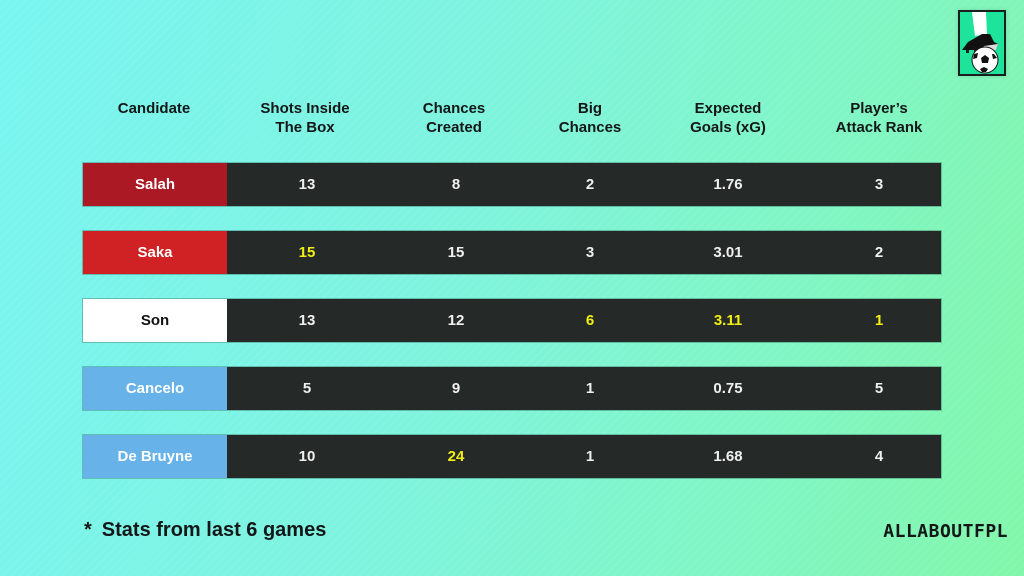 This screenshot has height=576, width=1024. What do you see at coordinates (307, 388) in the screenshot?
I see `shots-inside-box-value: 5` at bounding box center [307, 388].